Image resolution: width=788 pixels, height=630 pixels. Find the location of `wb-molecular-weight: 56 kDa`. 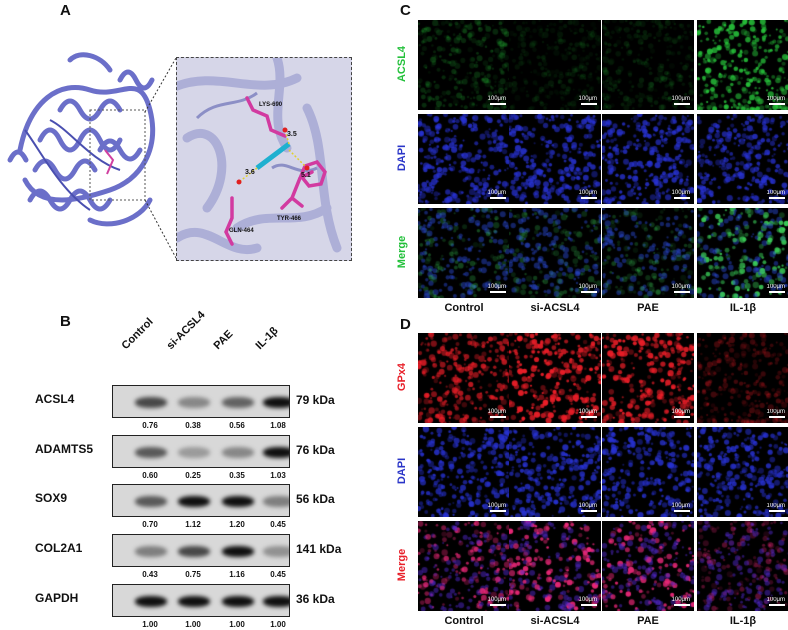

wb-molecular-weight: 56 kDa is located at coordinates (315, 499).